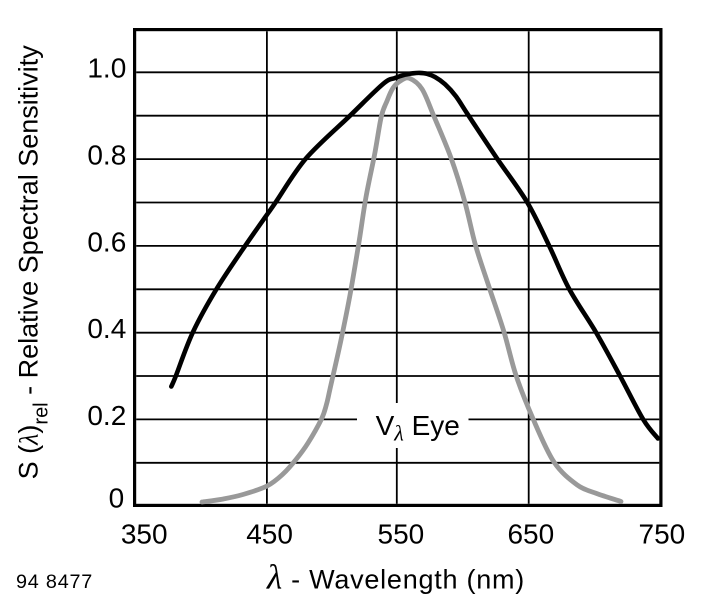 Image resolution: width=727 pixels, height=603 pixels. Describe the element at coordinates (530, 534) in the screenshot. I see `svg-text: 650` at that location.